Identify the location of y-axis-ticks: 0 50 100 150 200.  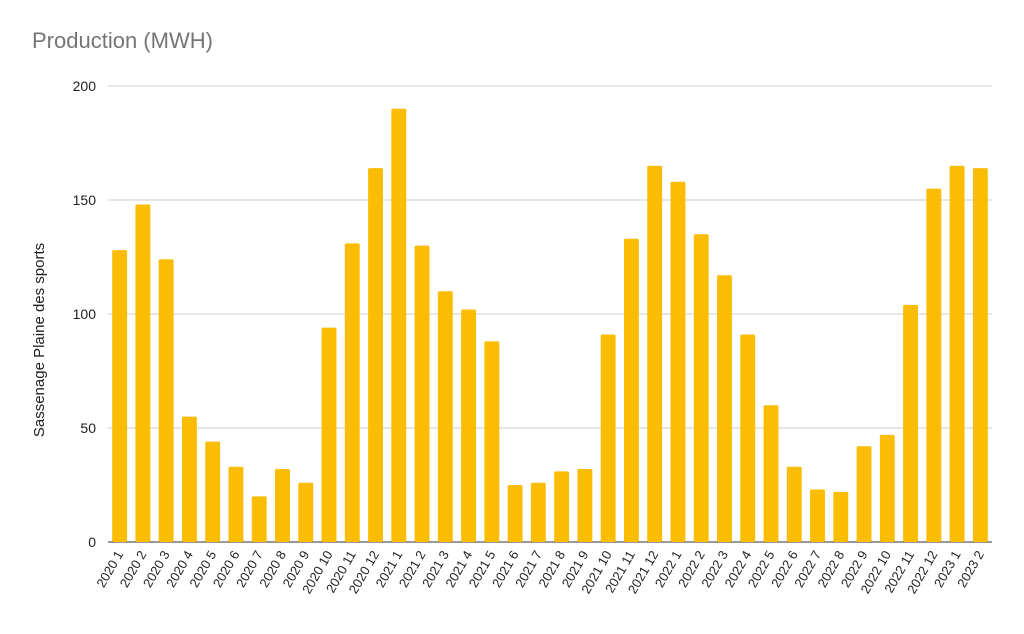
(85, 314).